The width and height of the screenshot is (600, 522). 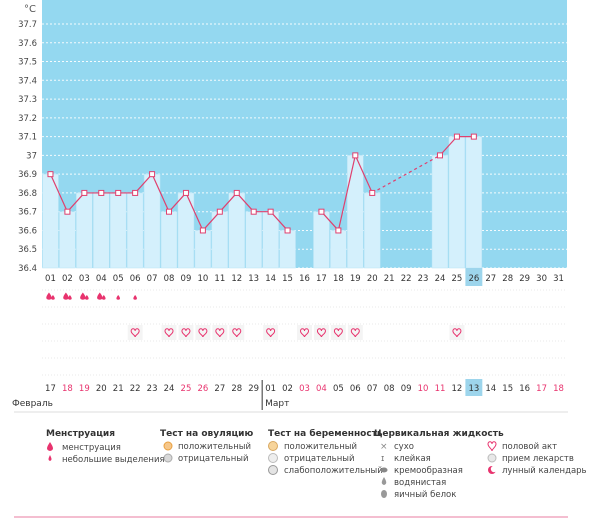 What do you see at coordinates (320, 447) in the screenshot?
I see `legend-item-pregnancy-positive: положительный` at bounding box center [320, 447].